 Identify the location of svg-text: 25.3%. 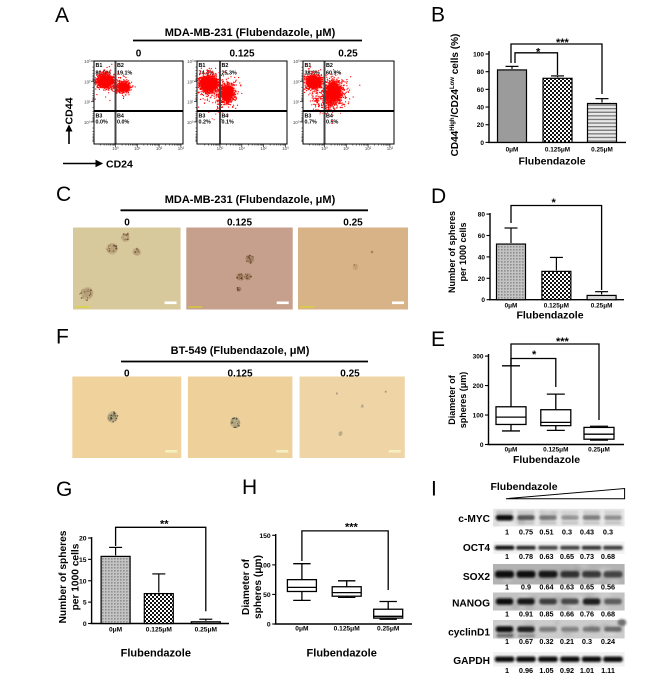
(229, 74).